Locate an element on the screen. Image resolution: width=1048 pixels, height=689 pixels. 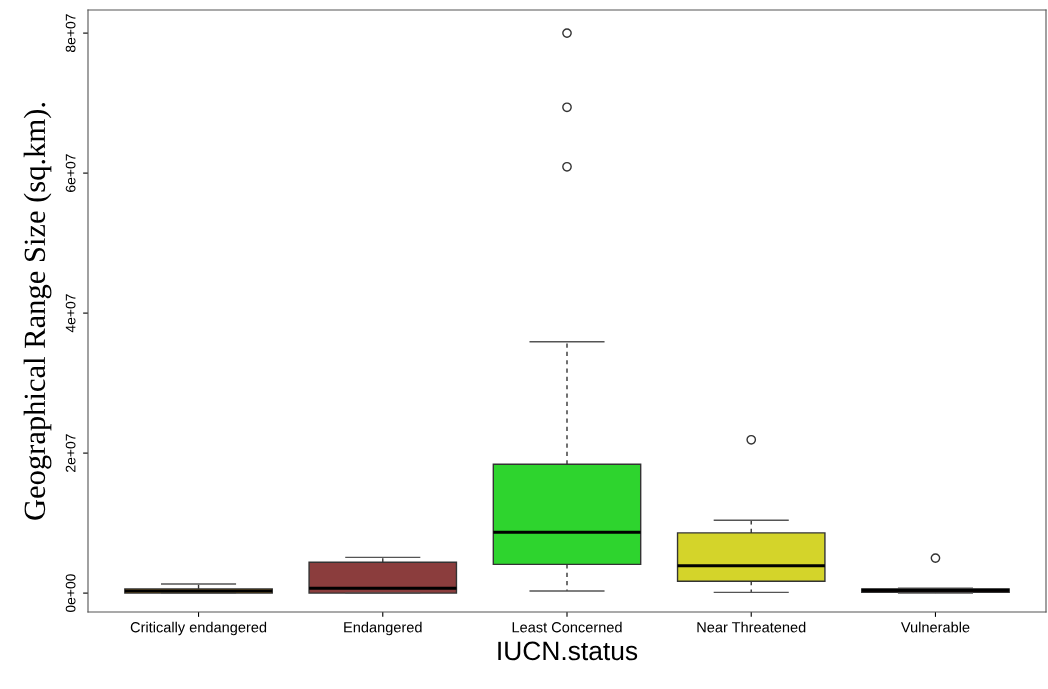
x-tick-label: Least Concerned is located at coordinates (567, 627).